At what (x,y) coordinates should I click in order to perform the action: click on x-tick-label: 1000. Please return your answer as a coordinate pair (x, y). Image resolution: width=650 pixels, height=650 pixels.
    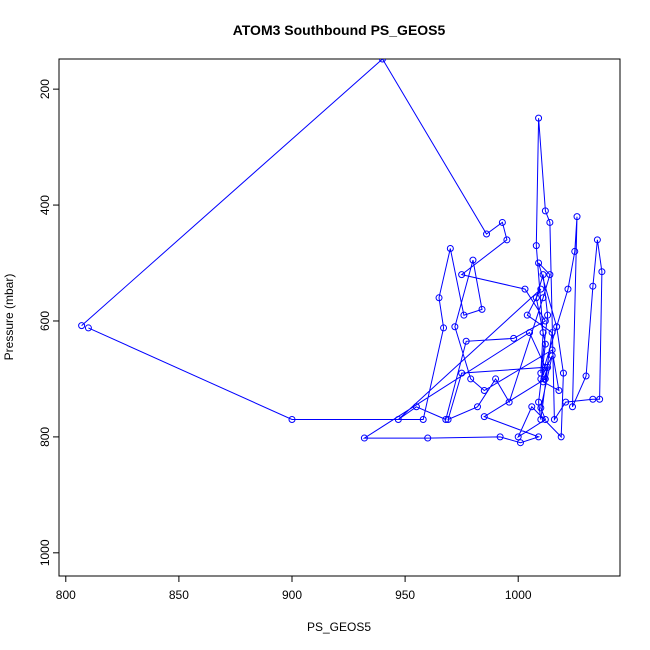
    Looking at the image, I should click on (518, 595).